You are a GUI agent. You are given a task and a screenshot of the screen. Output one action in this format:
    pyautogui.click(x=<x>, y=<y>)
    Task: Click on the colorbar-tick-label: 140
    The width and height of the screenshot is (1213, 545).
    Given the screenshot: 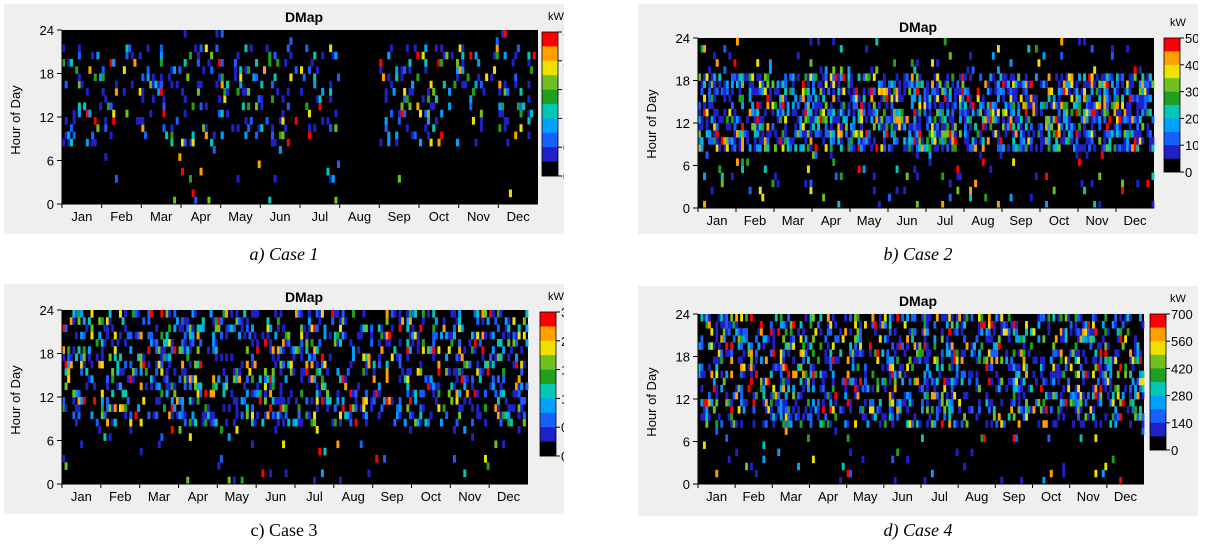 What is the action you would take?
    pyautogui.click(x=1182, y=423)
    